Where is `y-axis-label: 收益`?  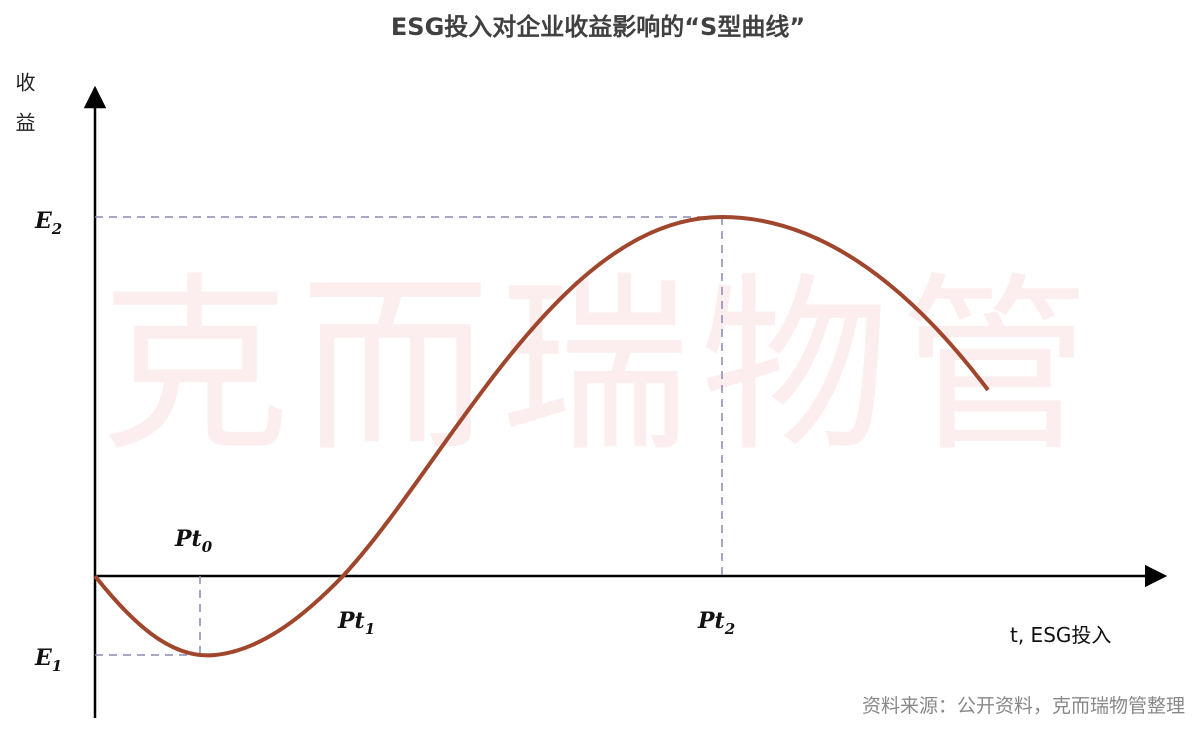 y-axis-label: 收益 is located at coordinates (24, 112).